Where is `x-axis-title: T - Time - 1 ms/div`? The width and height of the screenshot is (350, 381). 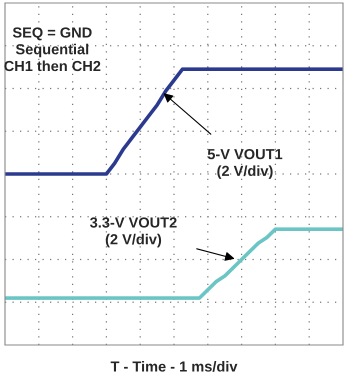 x-axis-title: T - Time - 1 ms/div is located at coordinates (174, 366).